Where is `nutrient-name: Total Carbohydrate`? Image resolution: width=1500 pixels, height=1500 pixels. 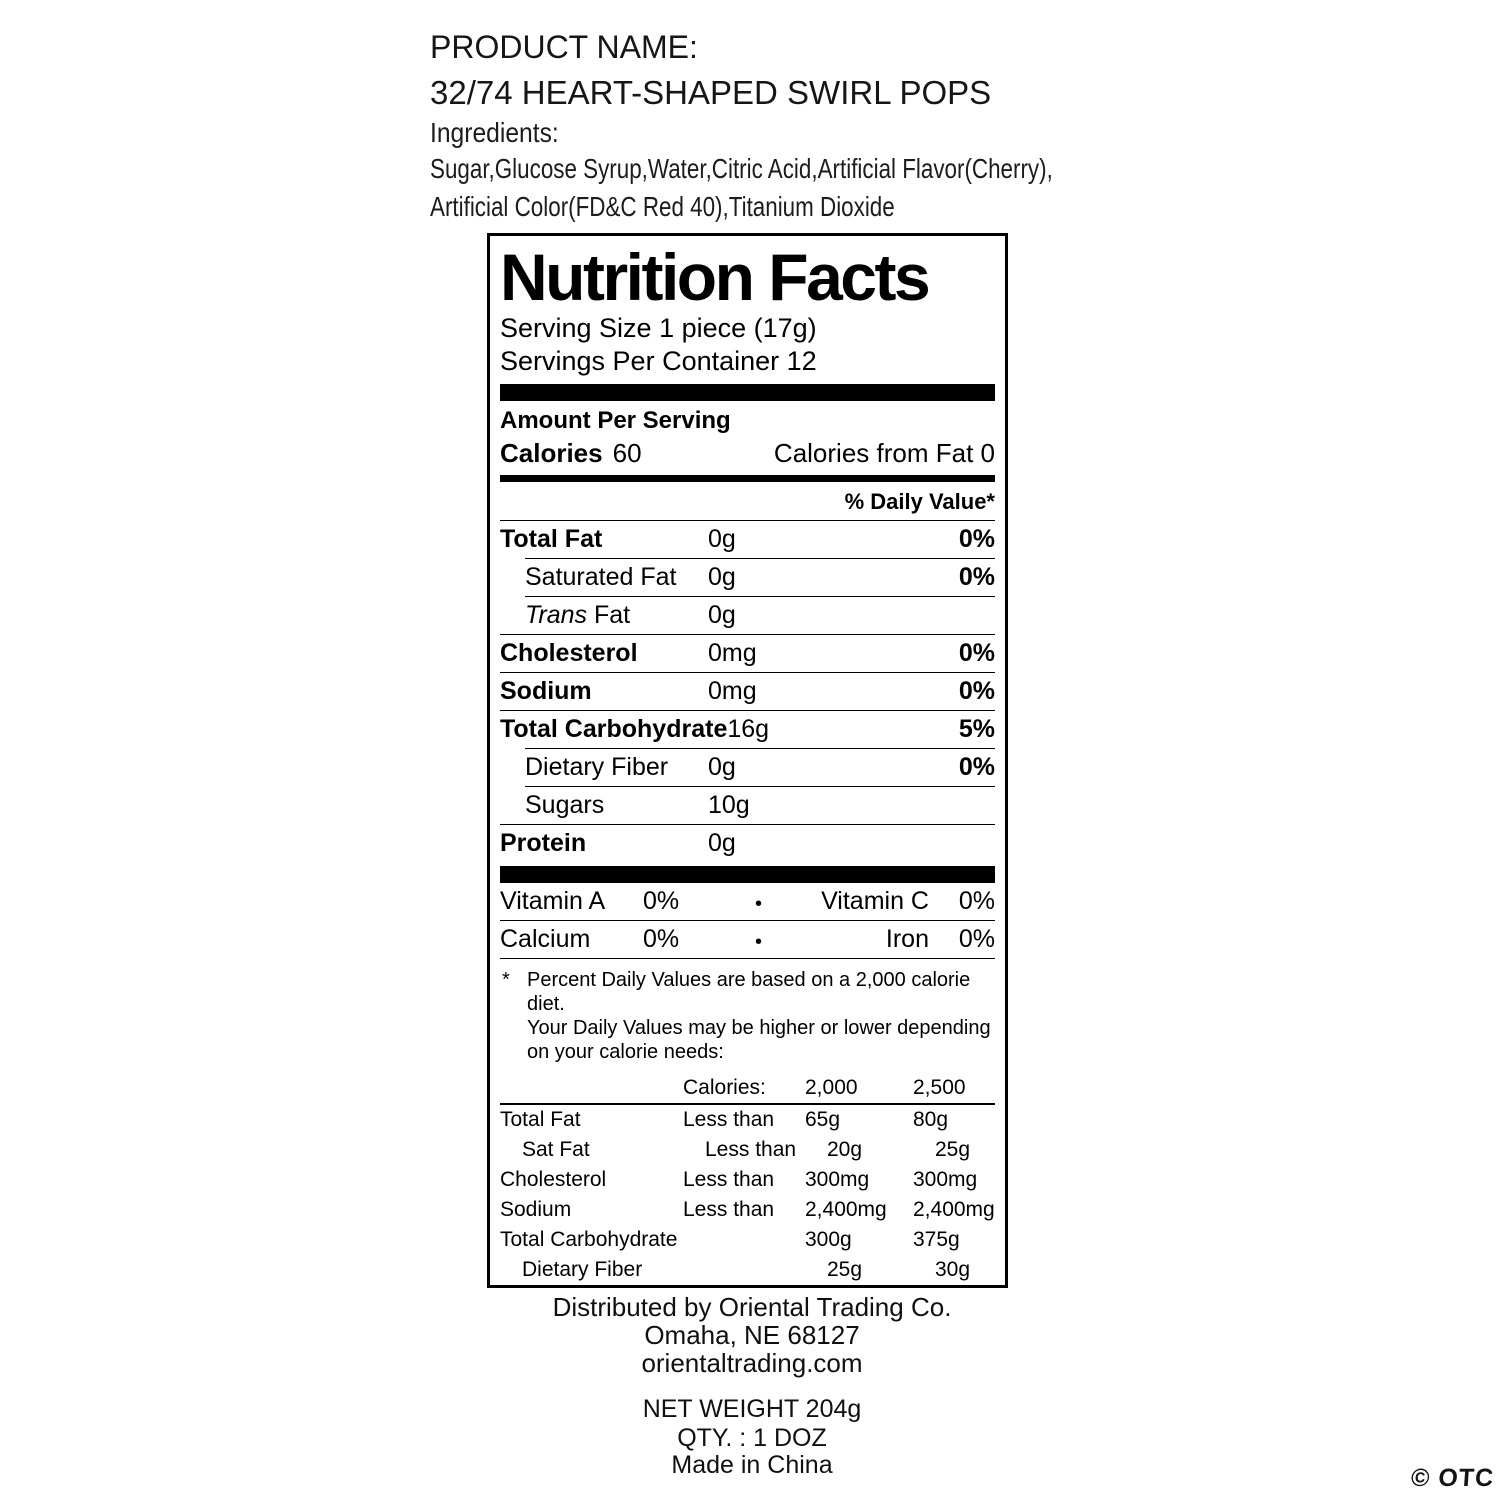
nutrient-name: Total Carbohydrate is located at coordinates (614, 729).